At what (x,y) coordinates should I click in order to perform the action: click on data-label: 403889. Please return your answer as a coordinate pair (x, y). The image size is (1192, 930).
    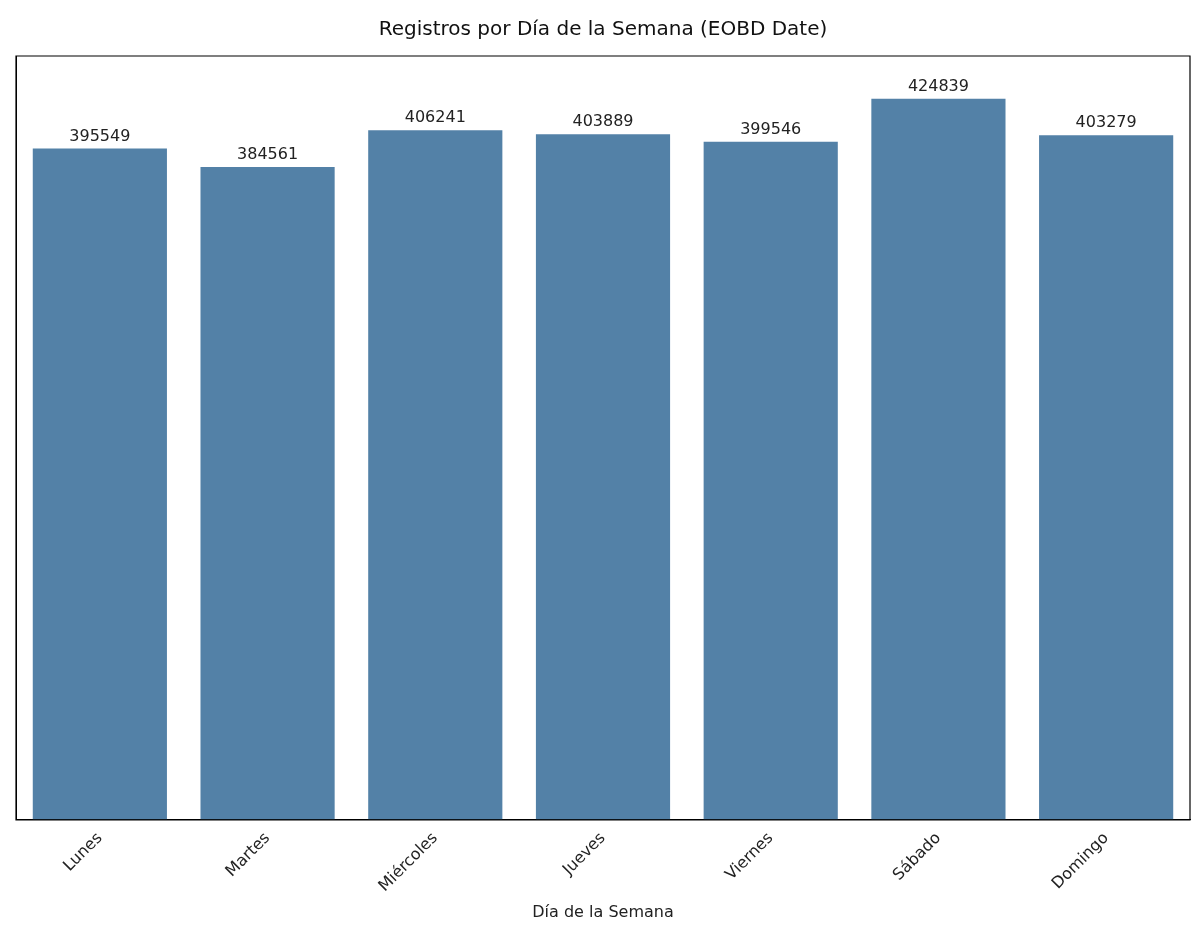
    Looking at the image, I should click on (603, 121).